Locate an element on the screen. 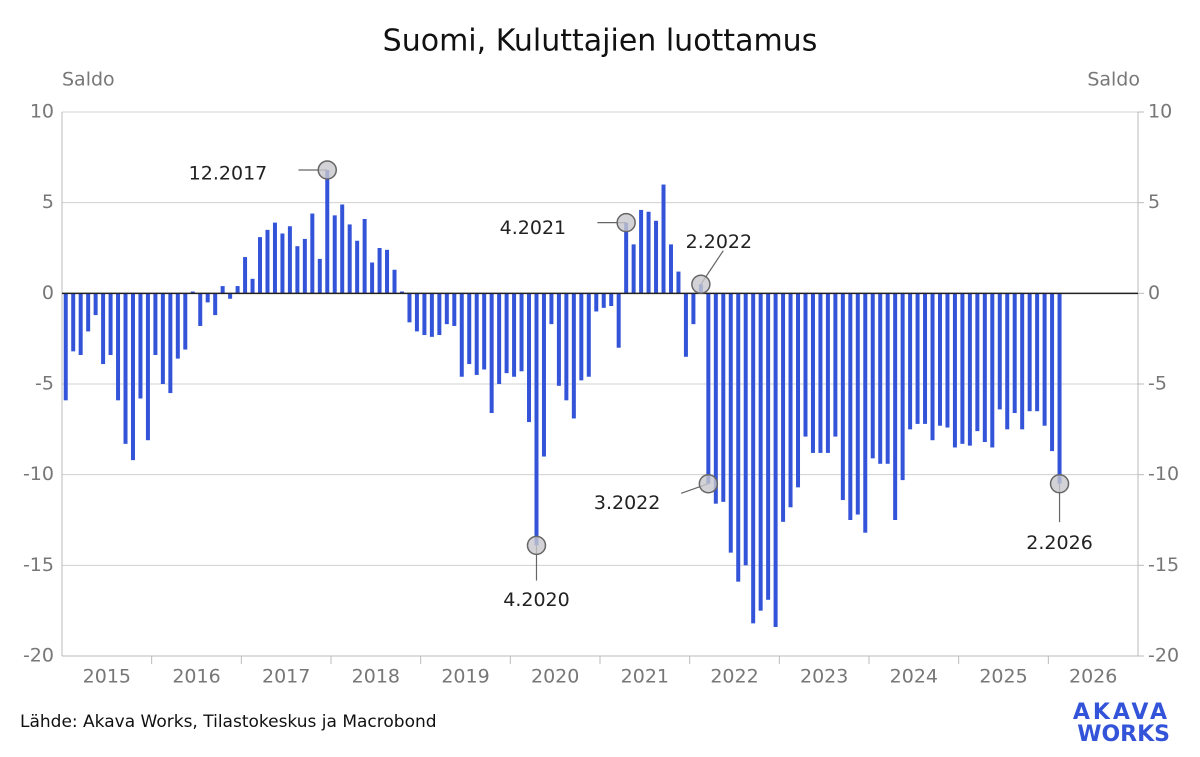 The height and width of the screenshot is (757, 1200). annotation-label: 3.2022 is located at coordinates (627, 503).